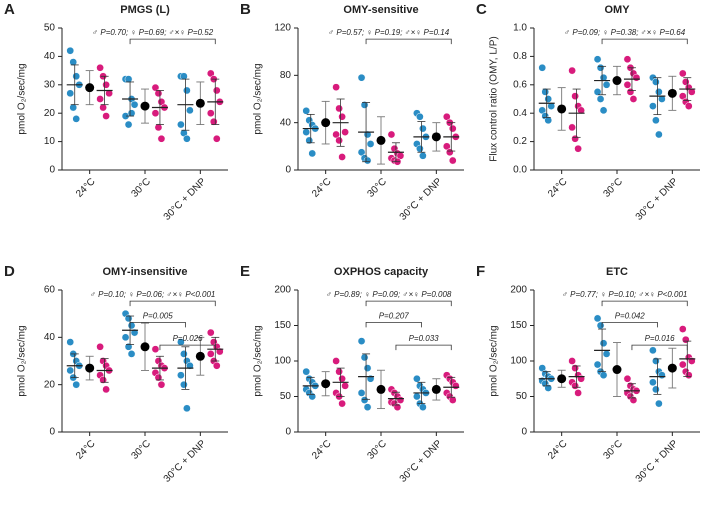 This screenshot has width=708, height=521. Describe the element at coordinates (9, 9) in the screenshot. I see `panel-letter: A` at that location.